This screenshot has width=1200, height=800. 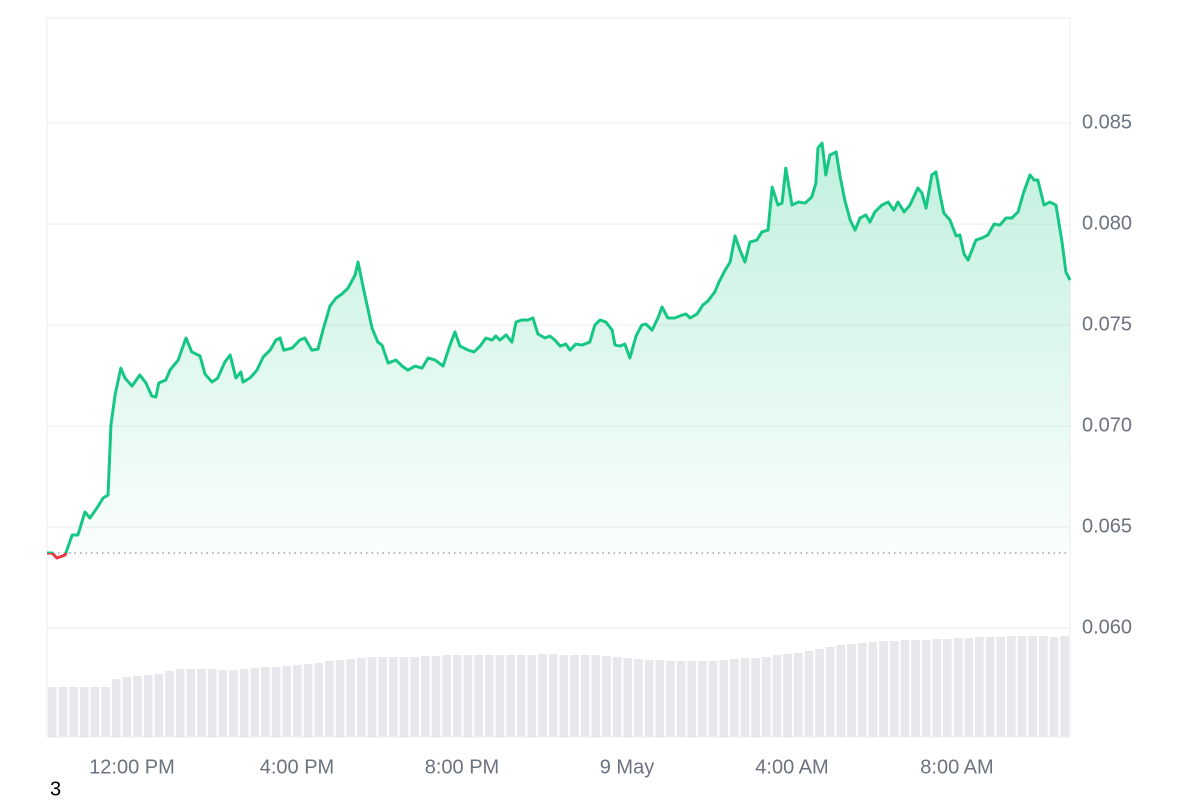 What do you see at coordinates (1107, 627) in the screenshot?
I see `y-tick-label: 0.060` at bounding box center [1107, 627].